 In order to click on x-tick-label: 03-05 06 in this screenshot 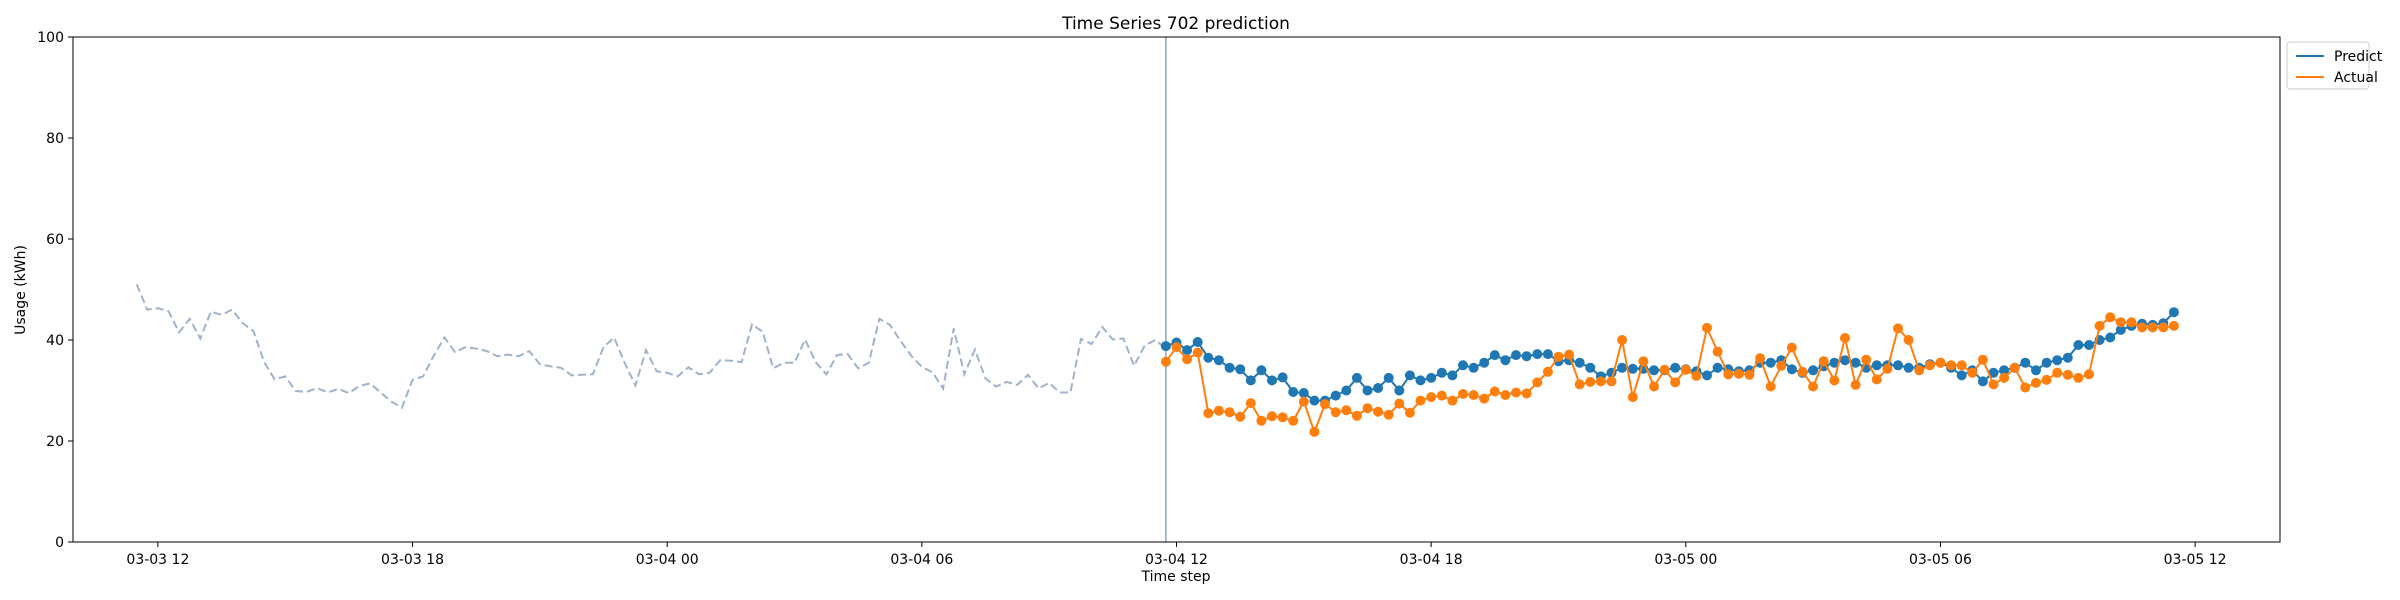, I will do `click(1940, 560)`.